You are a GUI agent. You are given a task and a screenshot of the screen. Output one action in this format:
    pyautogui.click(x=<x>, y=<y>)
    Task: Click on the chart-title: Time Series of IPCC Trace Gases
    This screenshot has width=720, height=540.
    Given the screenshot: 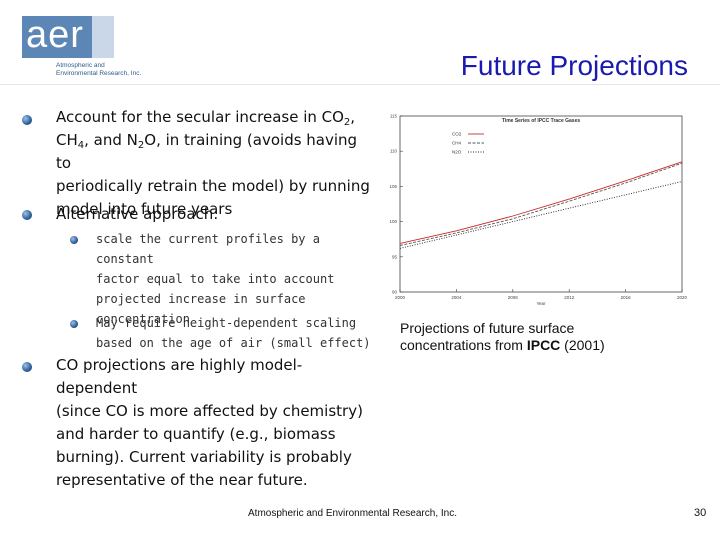 What is the action you would take?
    pyautogui.click(x=541, y=121)
    